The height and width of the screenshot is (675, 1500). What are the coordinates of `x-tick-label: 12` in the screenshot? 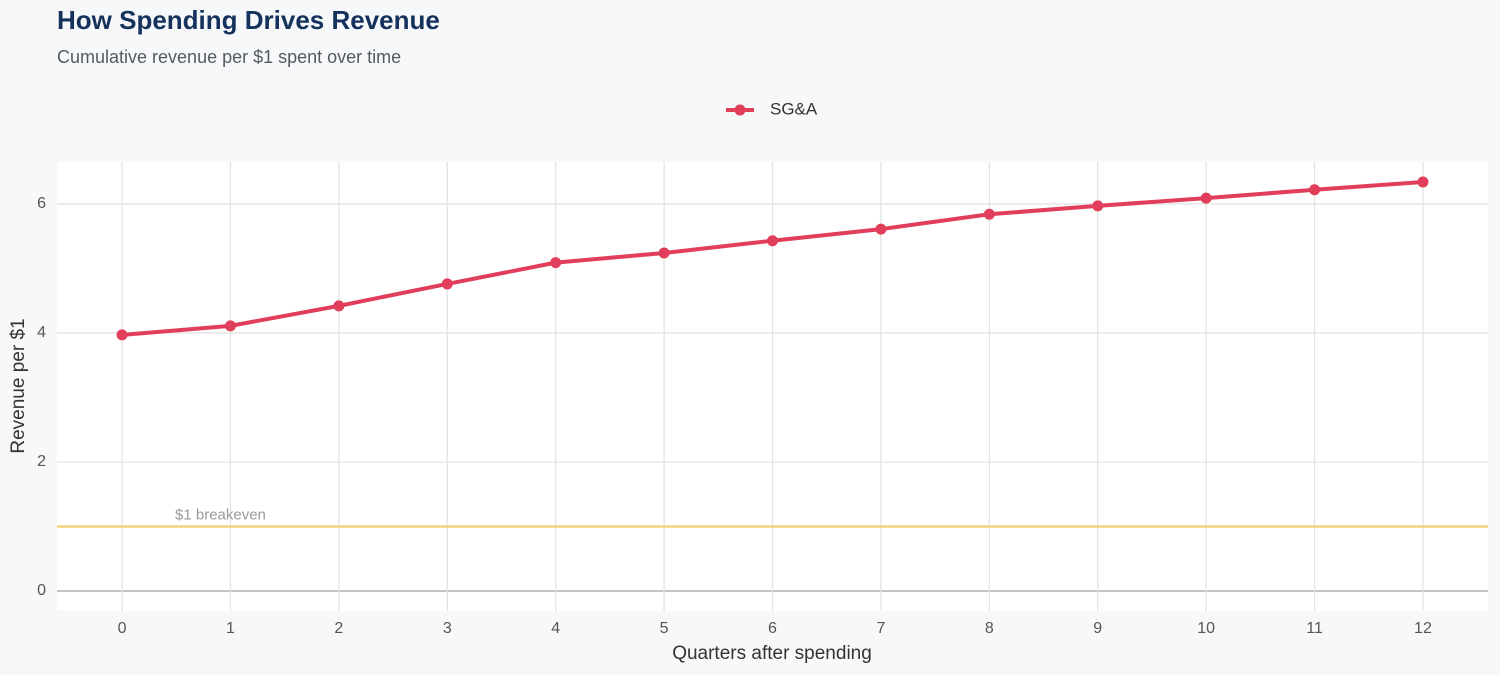 It's located at (1423, 628).